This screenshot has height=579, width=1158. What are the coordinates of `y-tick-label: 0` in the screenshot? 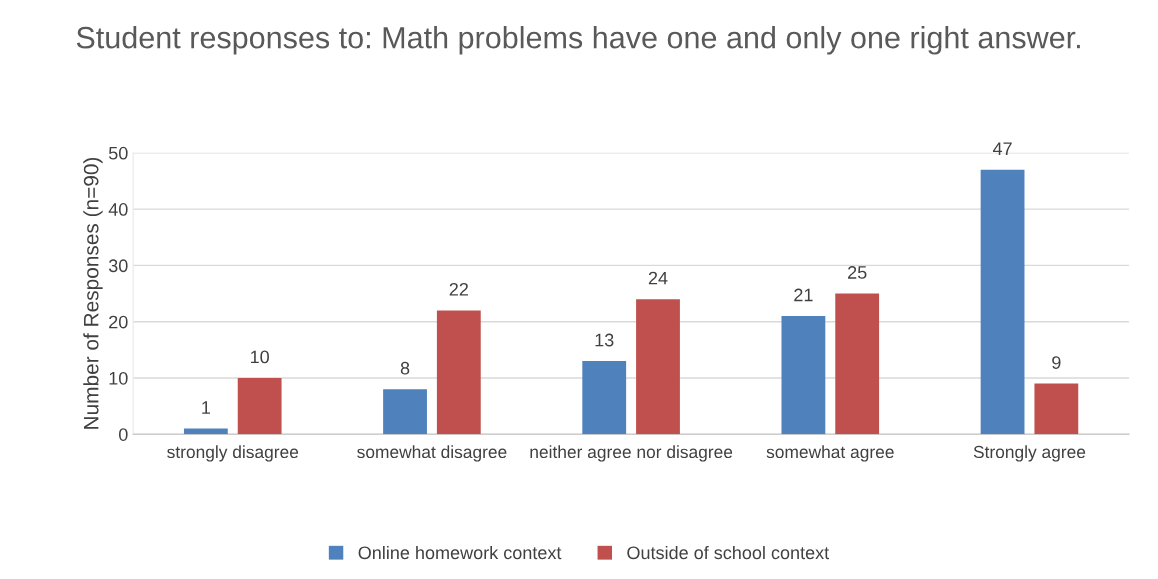 It's located at (123, 434).